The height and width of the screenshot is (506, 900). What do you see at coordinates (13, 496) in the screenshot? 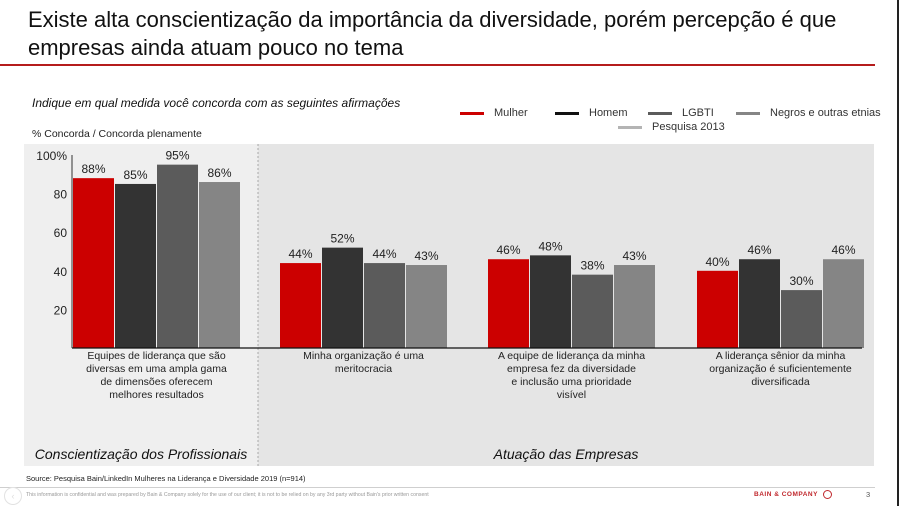
I see `back-arrow-icon: ‹` at bounding box center [13, 496].